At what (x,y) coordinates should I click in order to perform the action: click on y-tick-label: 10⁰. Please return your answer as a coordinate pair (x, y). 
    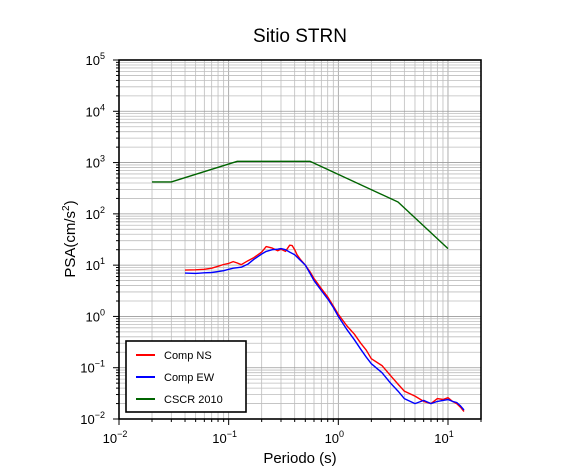
    Looking at the image, I should click on (95, 315).